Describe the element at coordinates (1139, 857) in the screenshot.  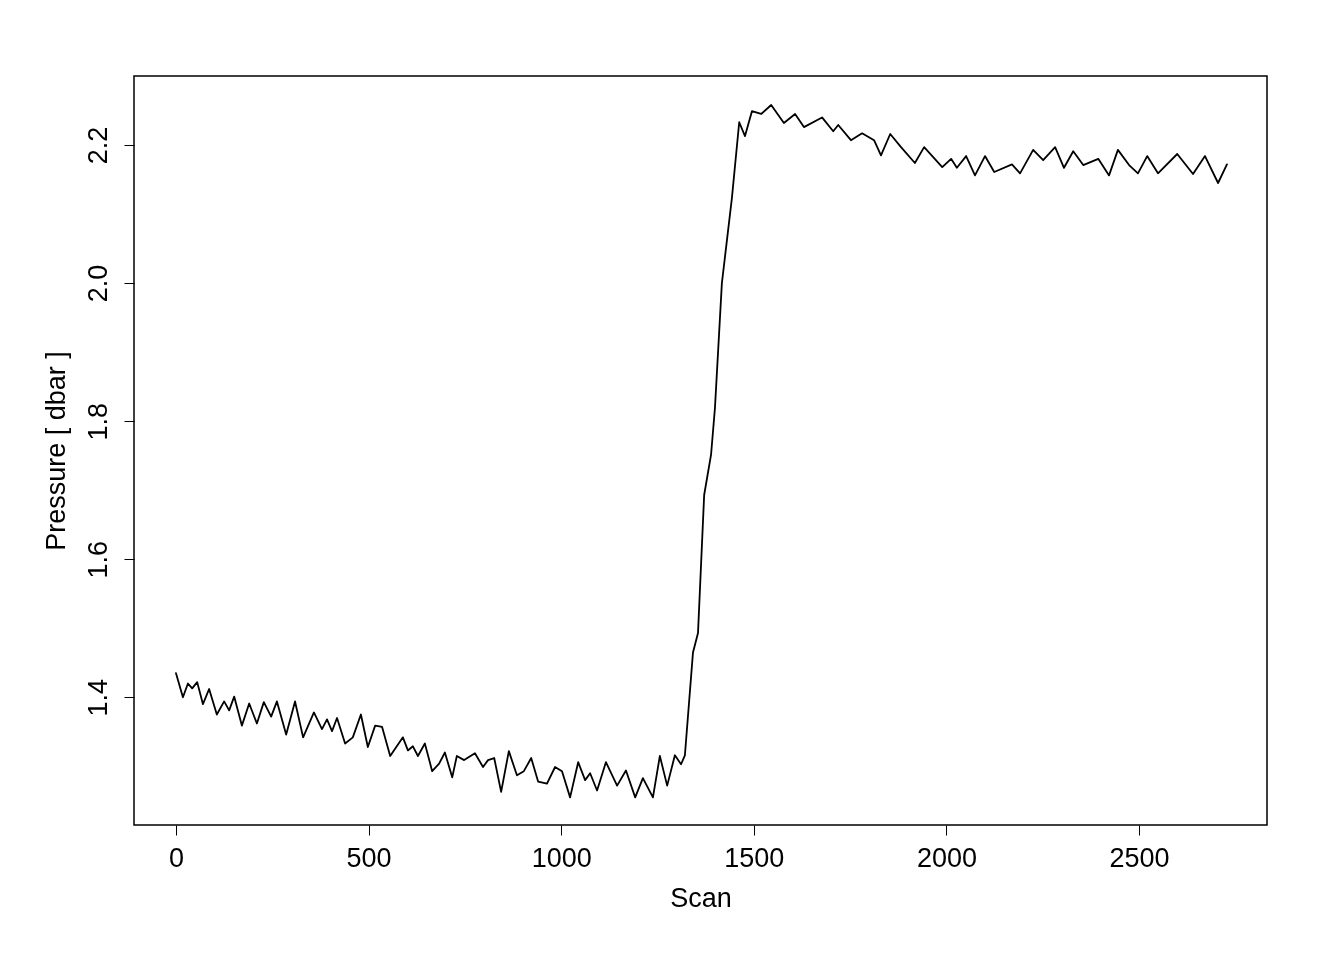
I see `x-tick-label: 2500` at that location.